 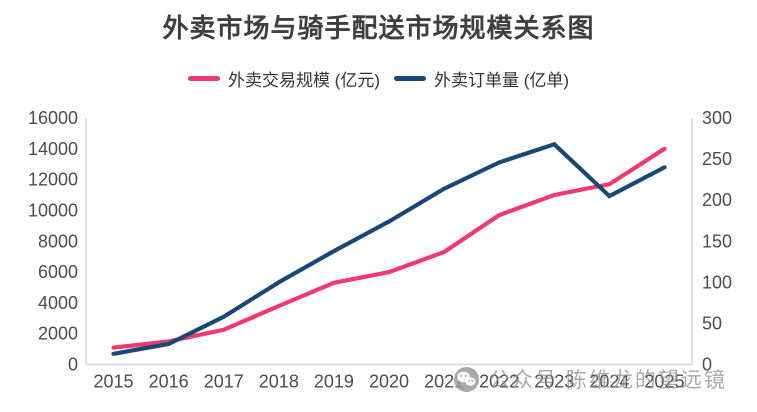 I want to click on y-axis-left-tick-label: 4000, so click(x=58, y=303).